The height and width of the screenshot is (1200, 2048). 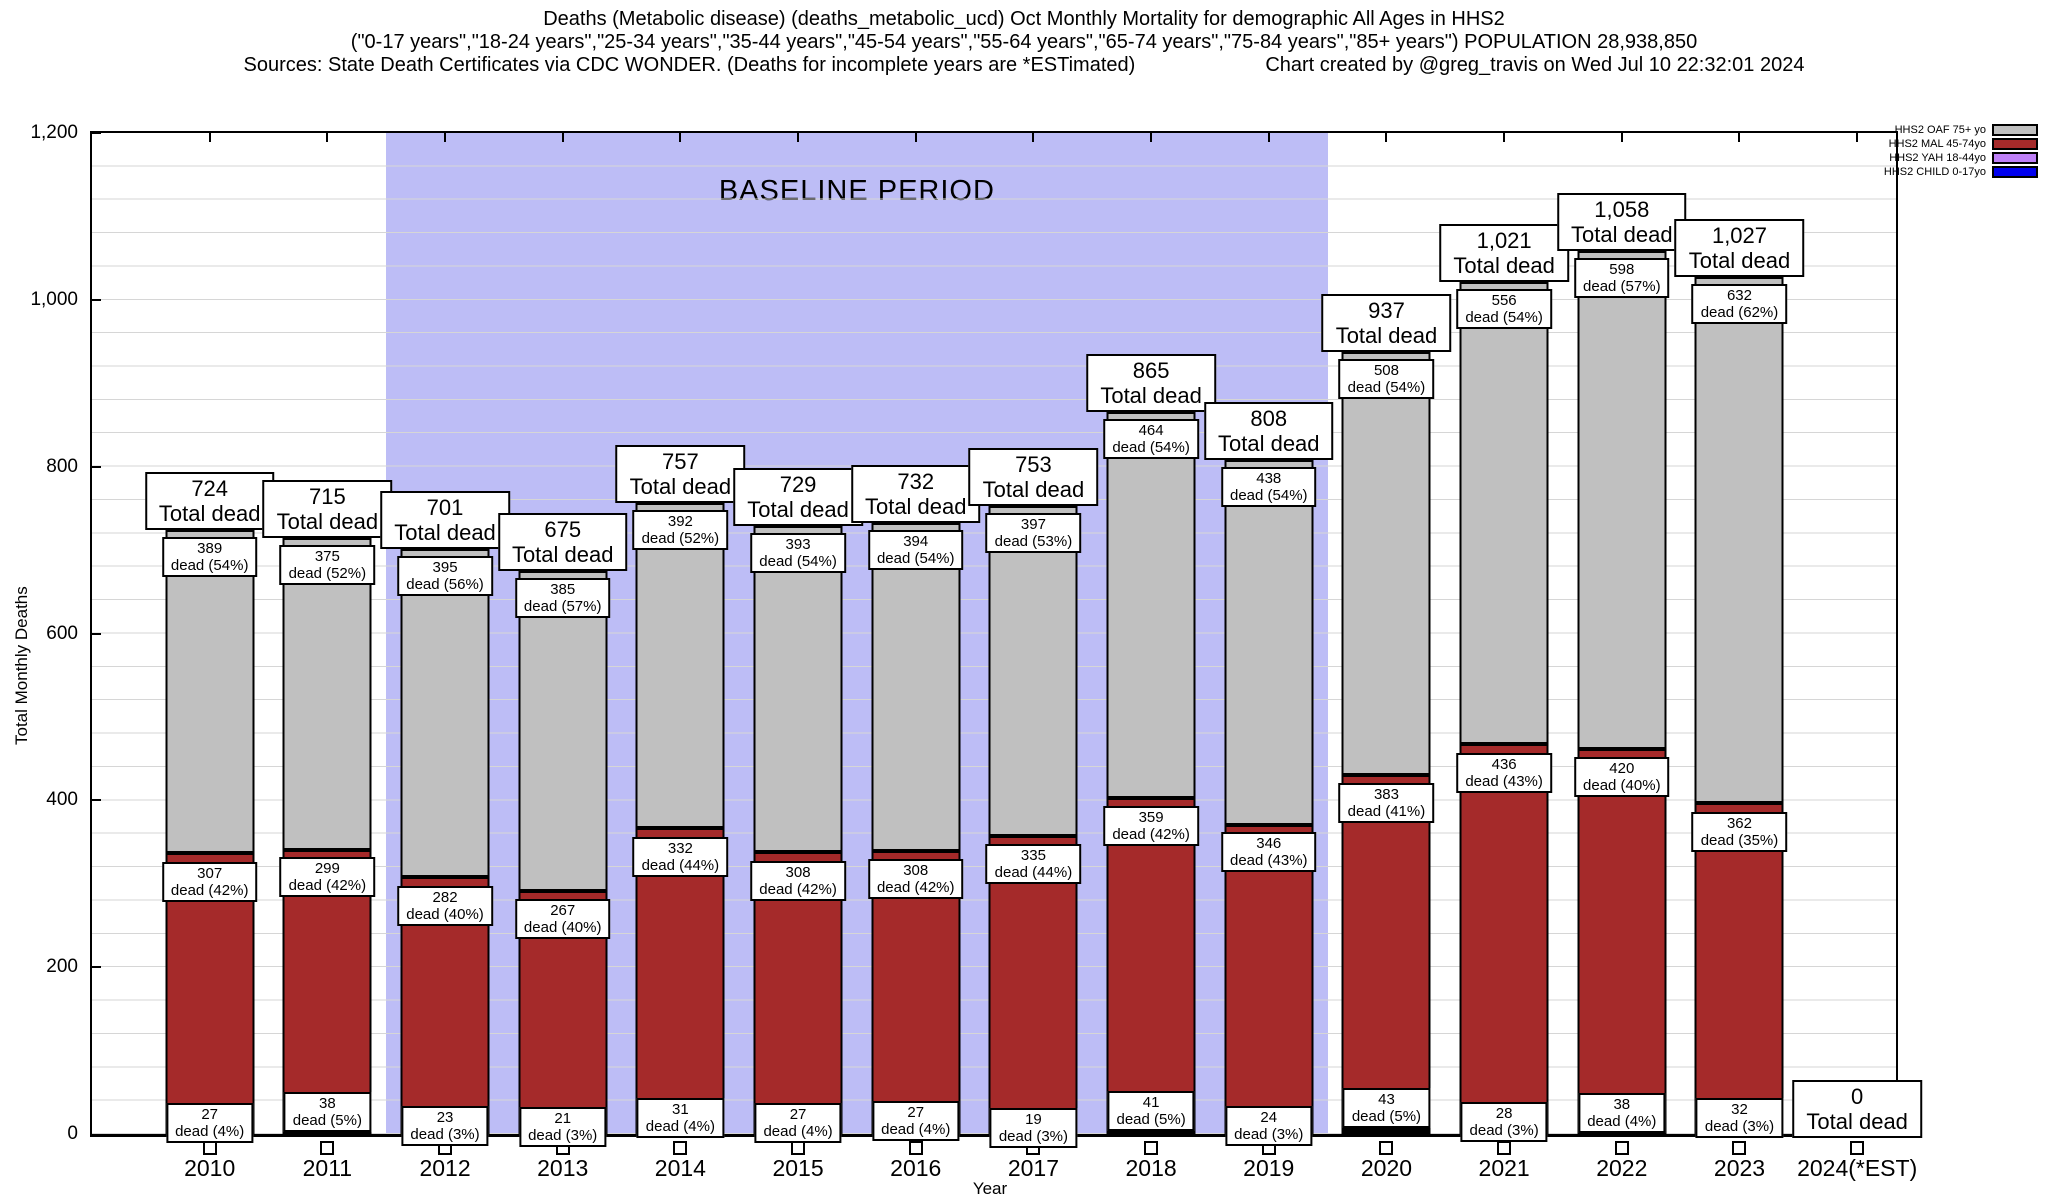 I want to click on bar-2020, so click(x=1386, y=743).